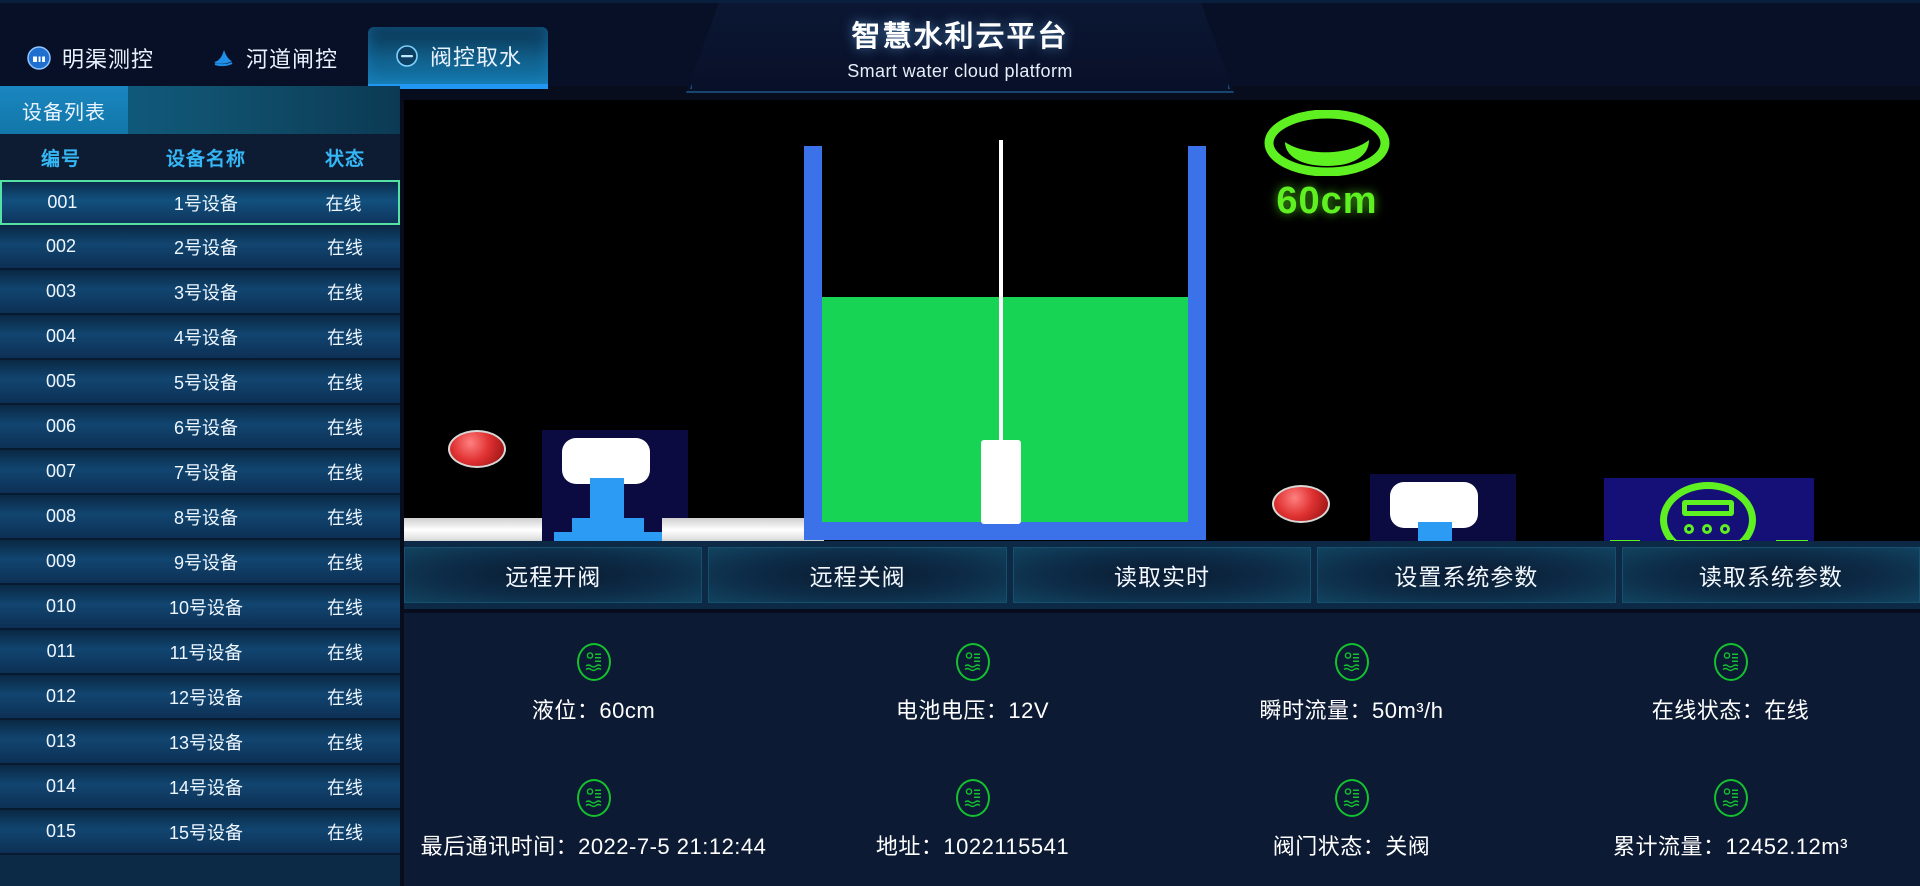 The image size is (1920, 886). I want to click on tab-river-gate: 河道闸控, so click(274, 58).